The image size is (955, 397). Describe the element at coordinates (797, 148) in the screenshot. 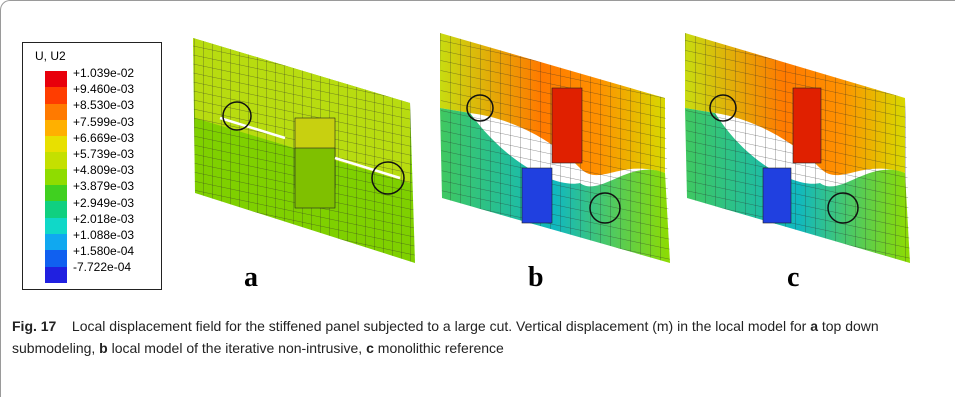

I see `panel-c-image` at that location.